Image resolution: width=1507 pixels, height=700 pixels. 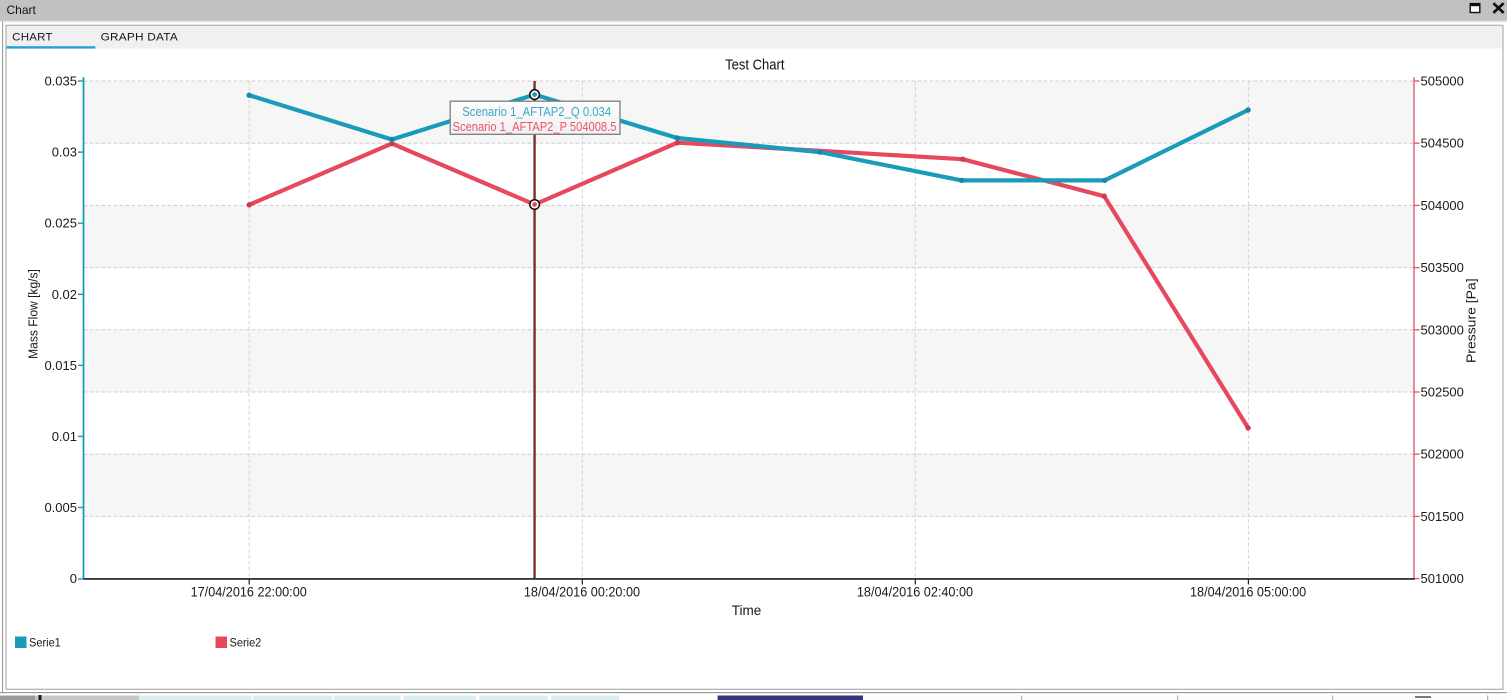 What do you see at coordinates (246, 643) in the screenshot?
I see `svg-text: Serie2` at bounding box center [246, 643].